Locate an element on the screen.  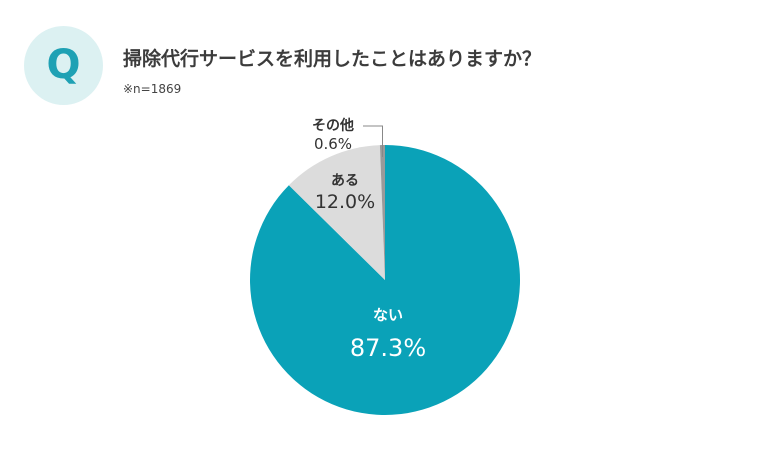
question-badge: Q is located at coordinates (63, 65).